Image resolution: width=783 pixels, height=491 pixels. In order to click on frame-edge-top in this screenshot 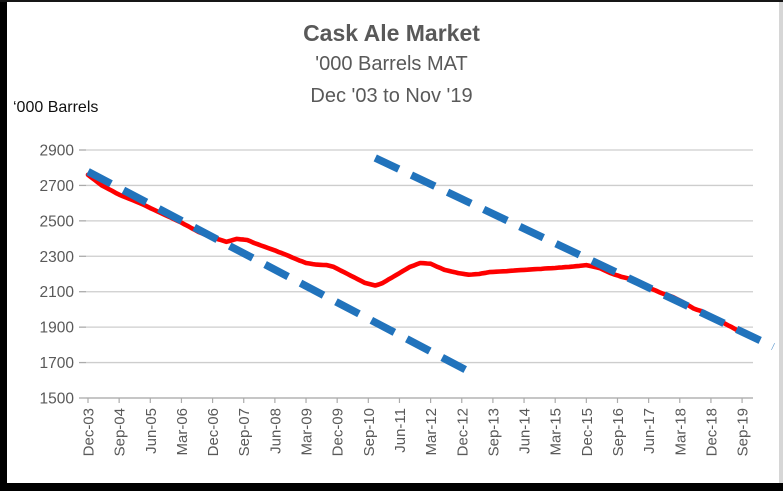, I will do `click(391, 1)`.